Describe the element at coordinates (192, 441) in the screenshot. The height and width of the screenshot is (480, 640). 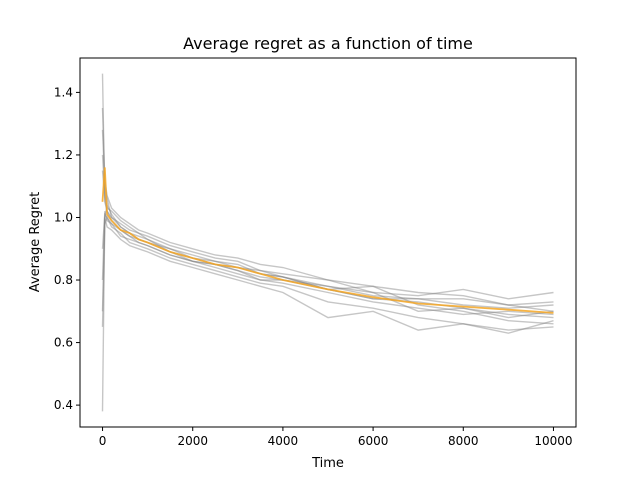
I see `x-tick-label: 2000` at that location.